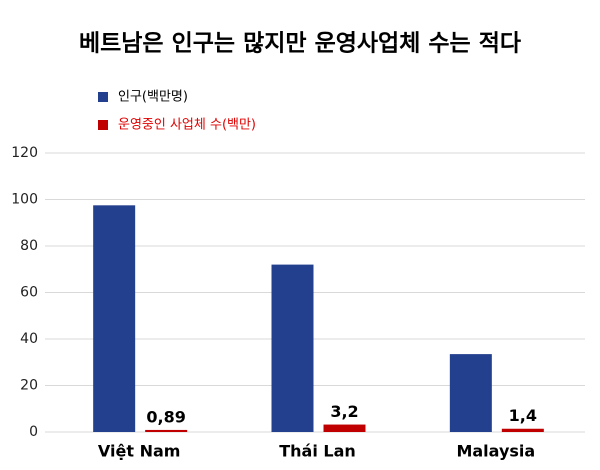  I want to click on y-tick-label: 20, so click(29, 386).